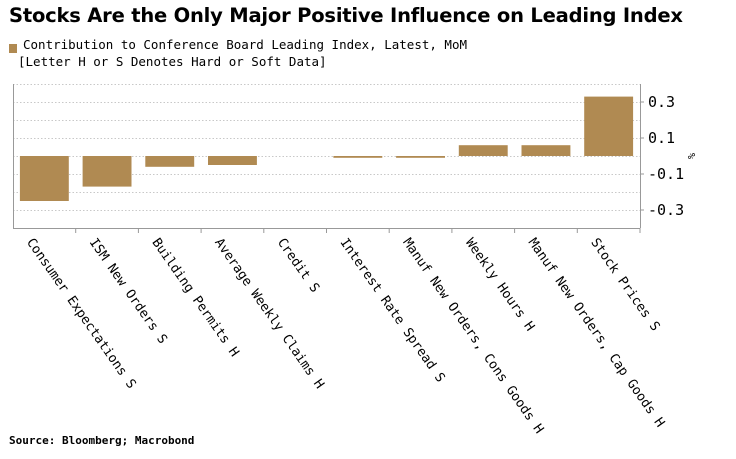 The image size is (736, 459). I want to click on y-tick-label: 0.1, so click(661, 138).